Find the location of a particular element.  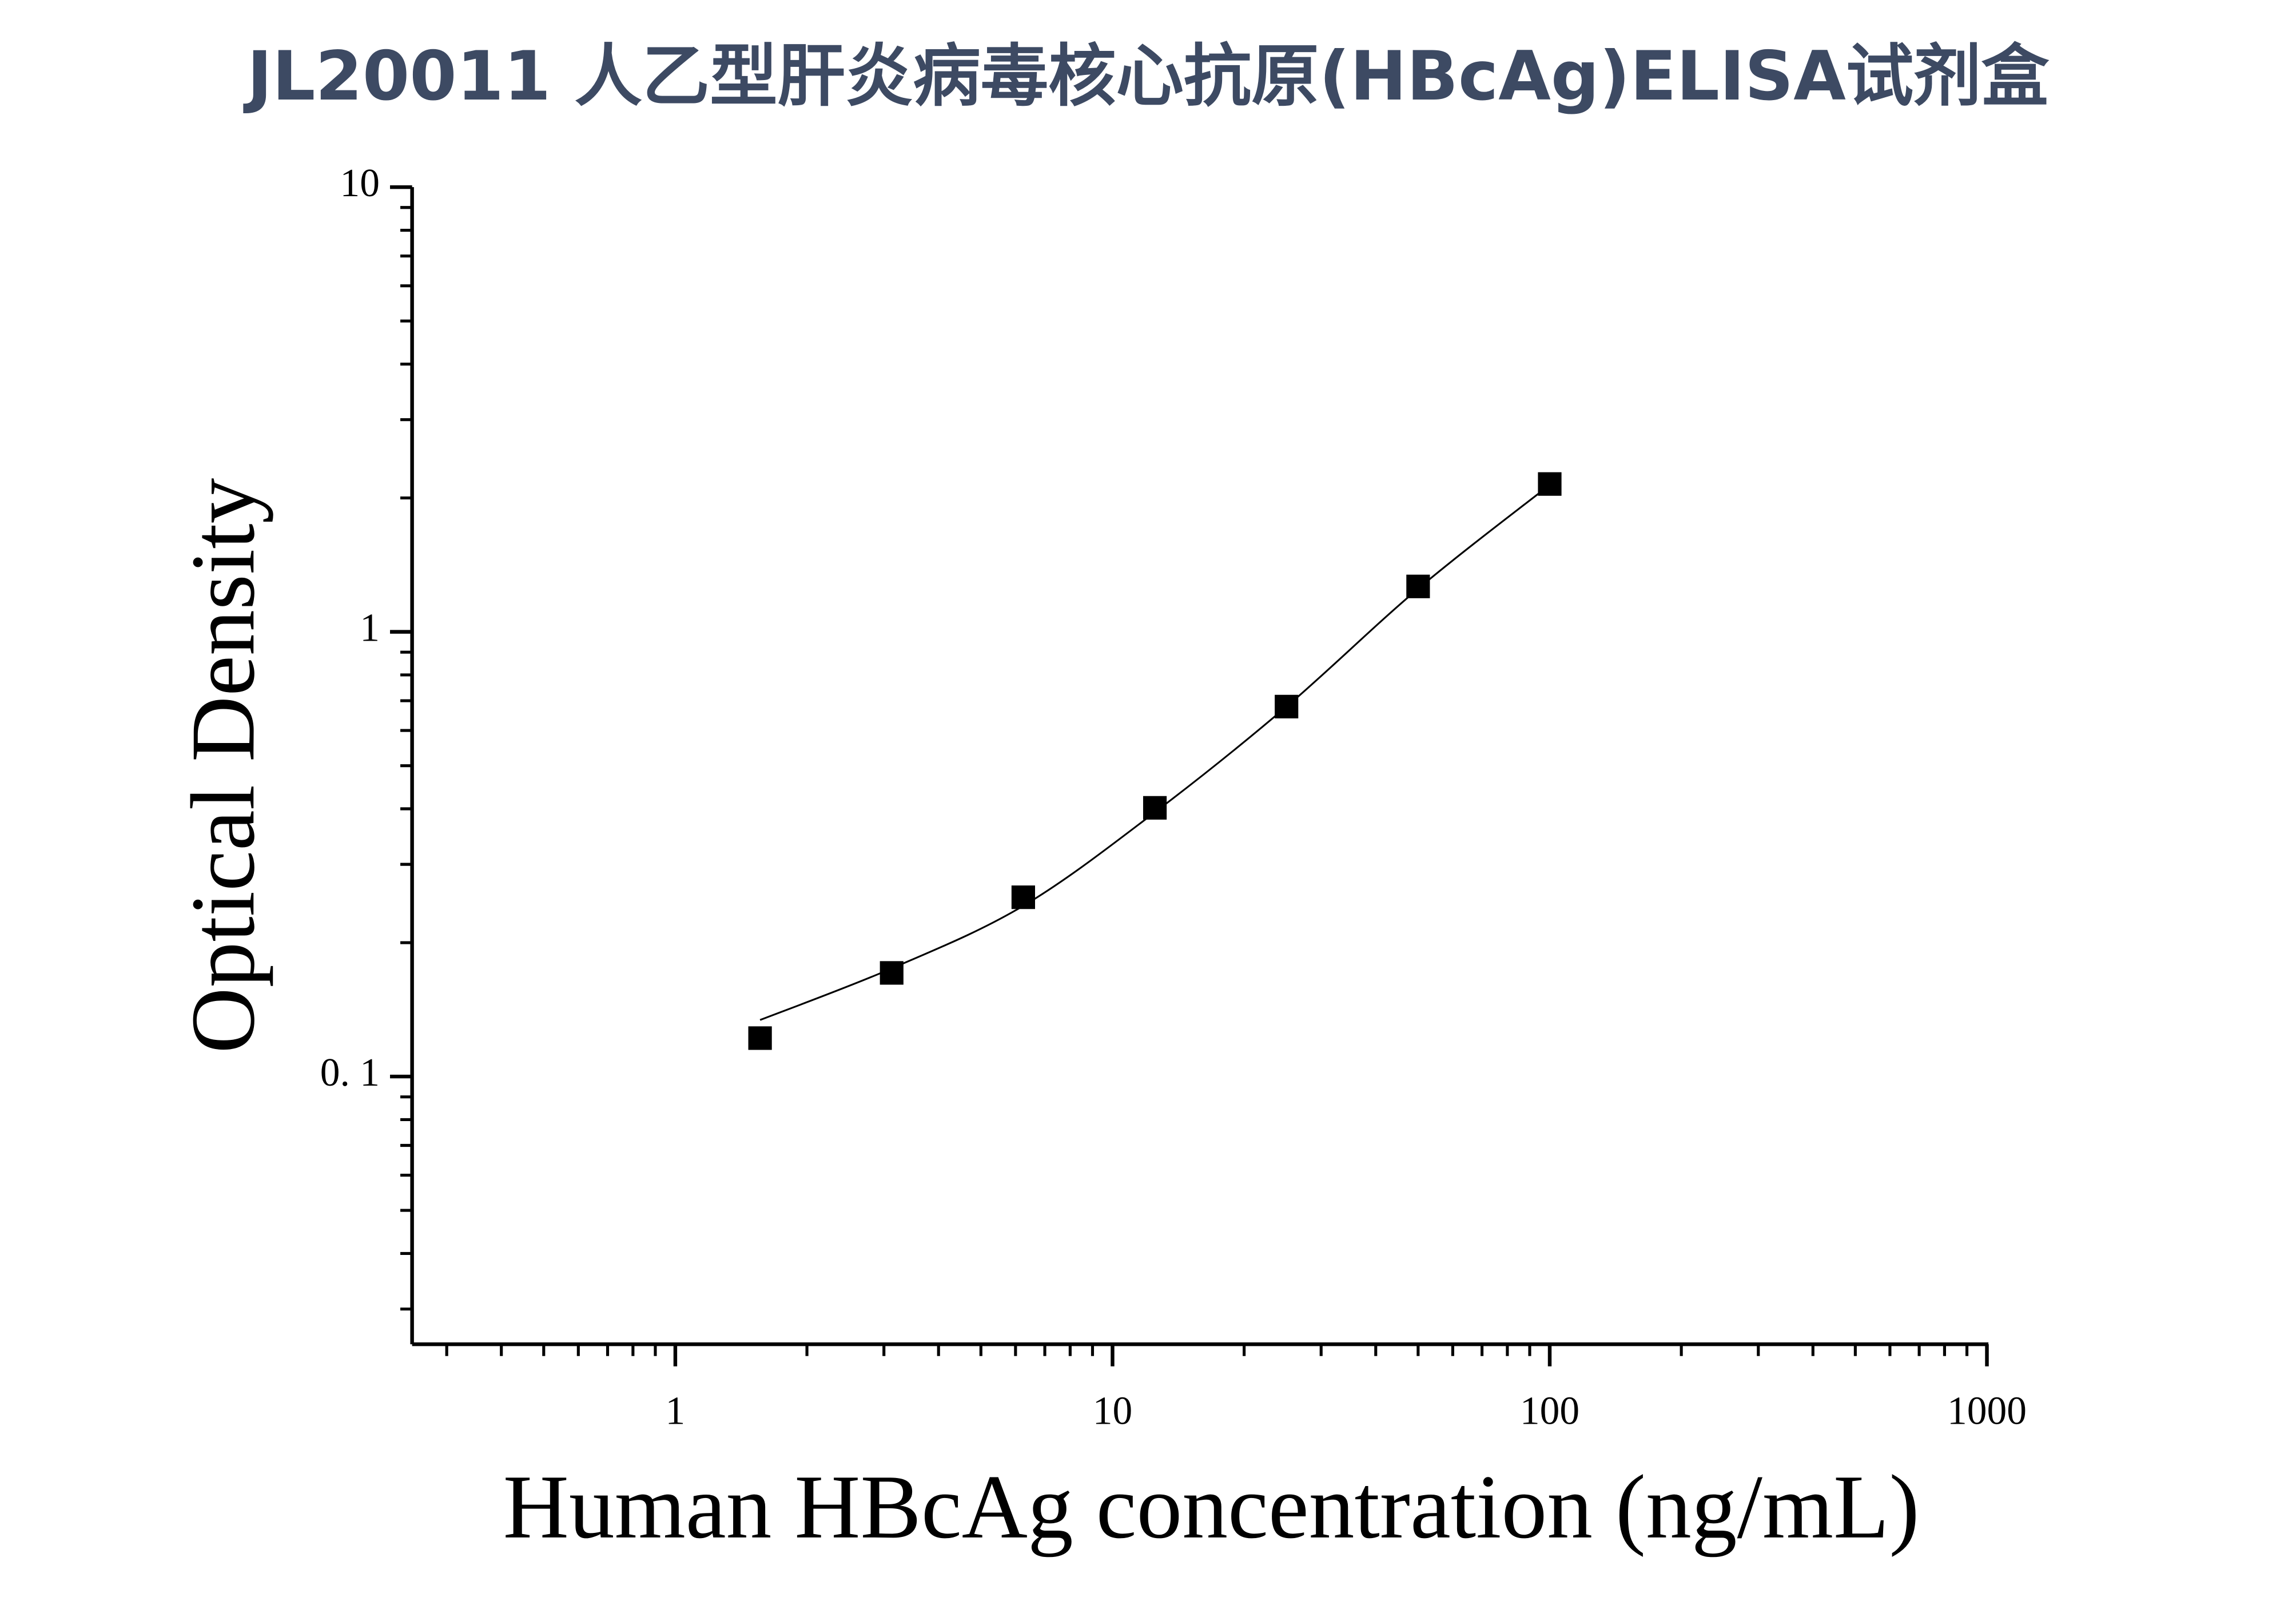

x-tick-label: 100 is located at coordinates (1550, 1411).